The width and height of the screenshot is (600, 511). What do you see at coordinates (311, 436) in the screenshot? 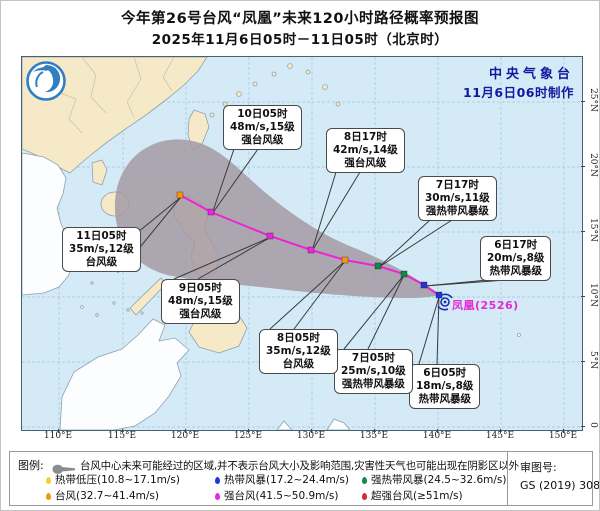
I see `lon-label: 130°E` at bounding box center [311, 436].